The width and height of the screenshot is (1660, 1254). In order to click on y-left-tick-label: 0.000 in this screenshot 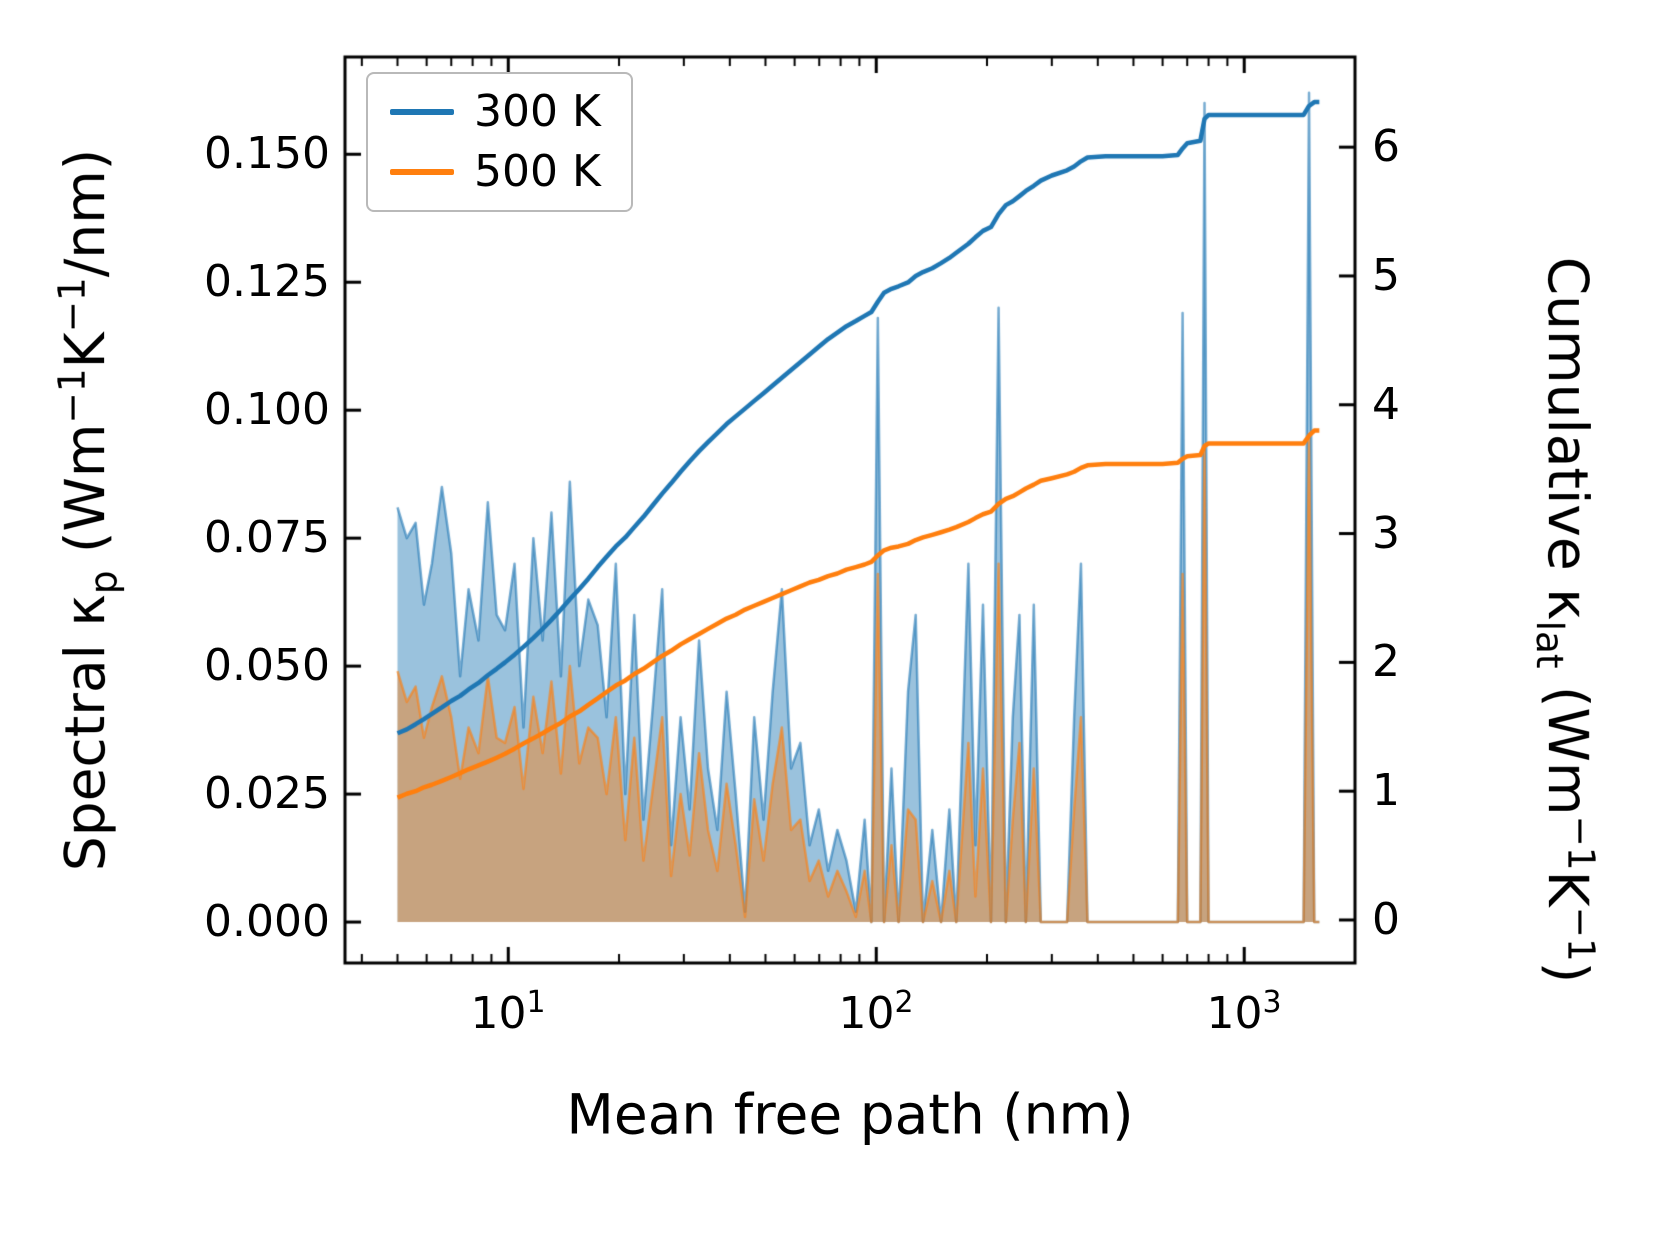, I will do `click(267, 921)`.